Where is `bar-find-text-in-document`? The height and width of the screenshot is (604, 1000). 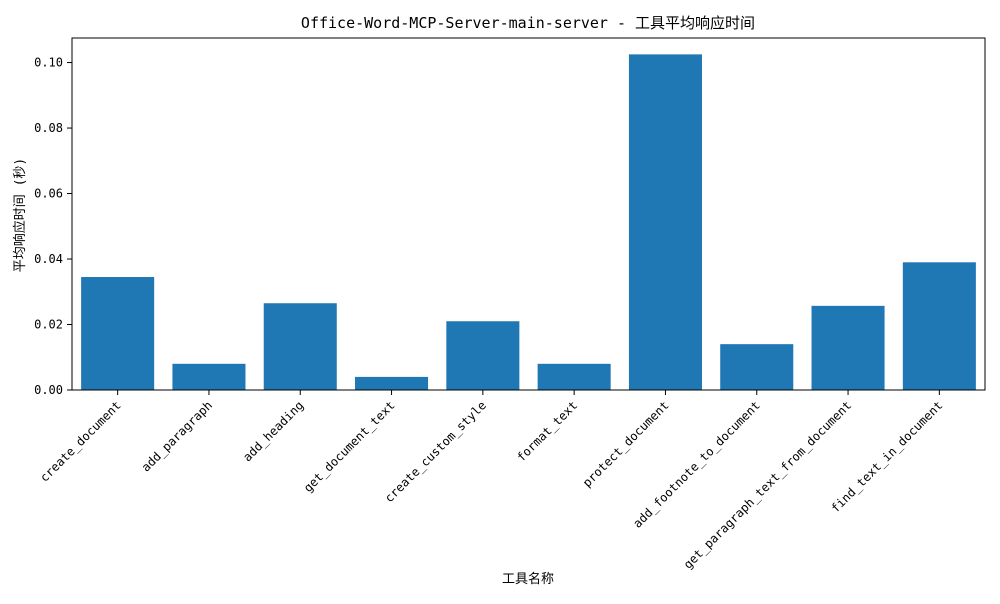
bar-find-text-in-document is located at coordinates (939, 326).